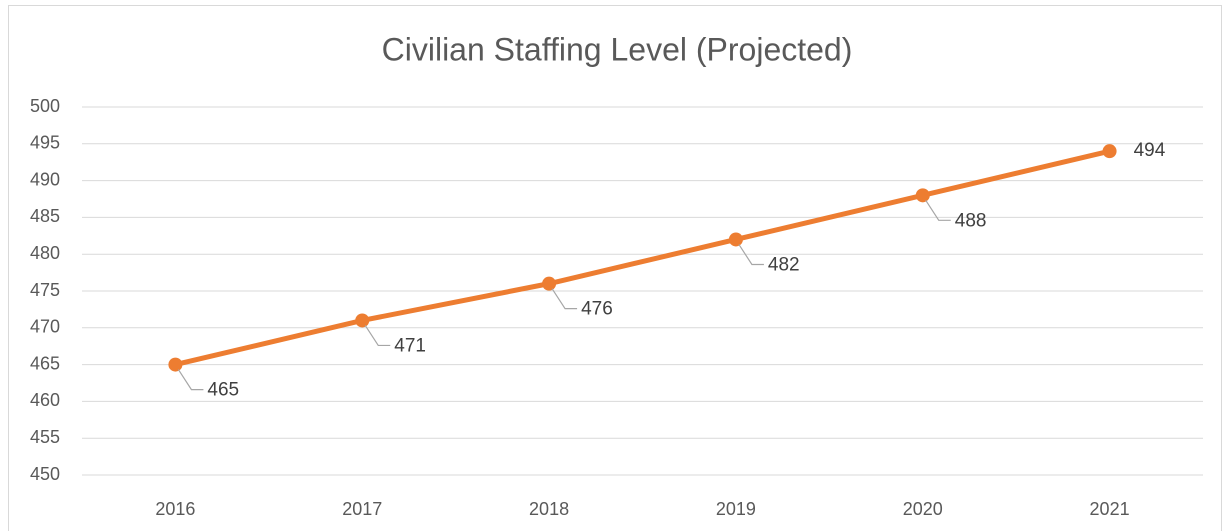  Describe the element at coordinates (736, 509) in the screenshot. I see `x-tick-label: 2019` at that location.